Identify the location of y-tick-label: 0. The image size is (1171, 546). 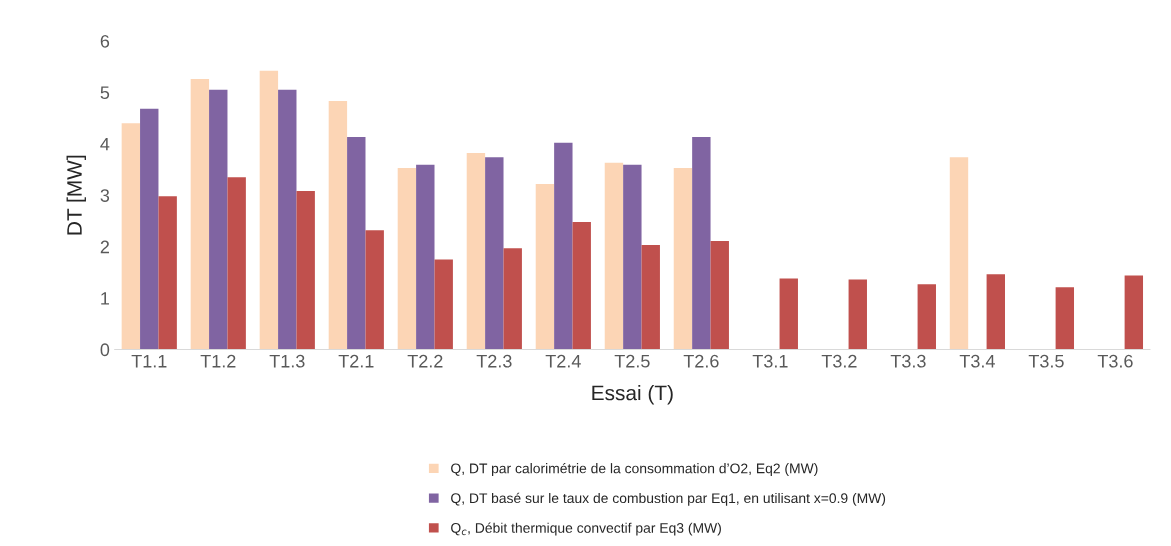
(105, 350).